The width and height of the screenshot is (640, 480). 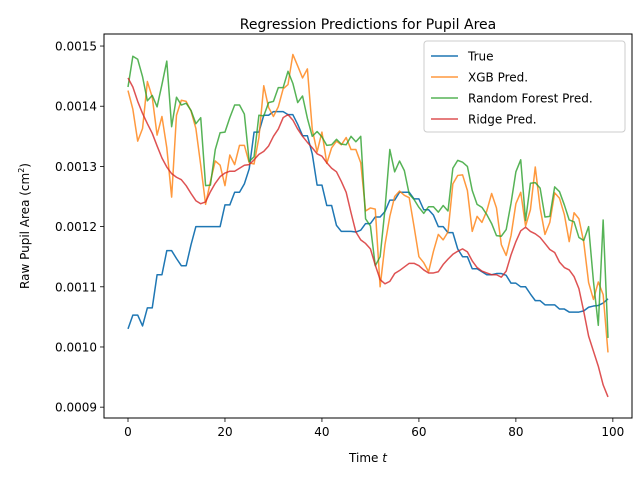 What do you see at coordinates (76, 347) in the screenshot?
I see `y-tick-label: 0.0010` at bounding box center [76, 347].